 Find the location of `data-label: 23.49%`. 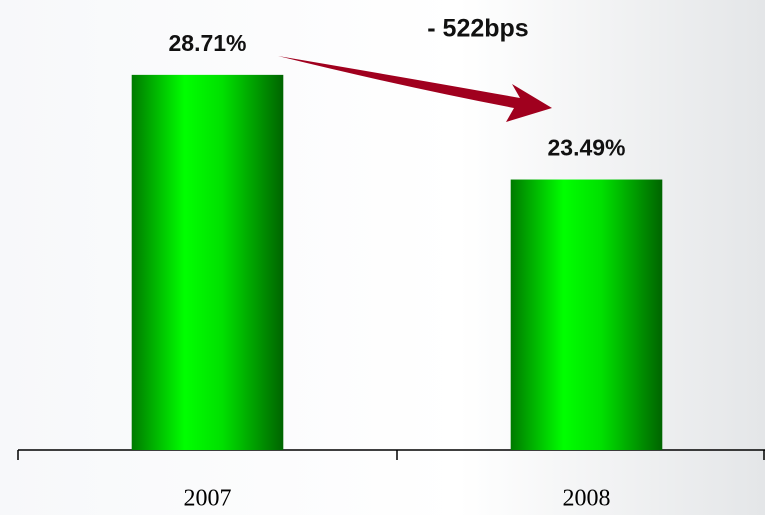

data-label: 23.49% is located at coordinates (586, 148).